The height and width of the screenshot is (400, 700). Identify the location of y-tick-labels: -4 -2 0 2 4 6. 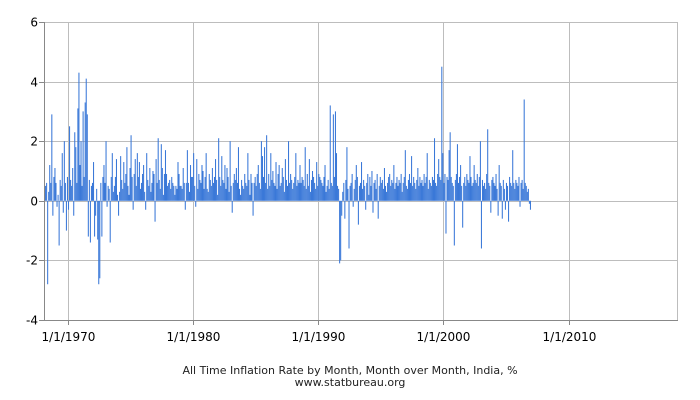
(32, 172).